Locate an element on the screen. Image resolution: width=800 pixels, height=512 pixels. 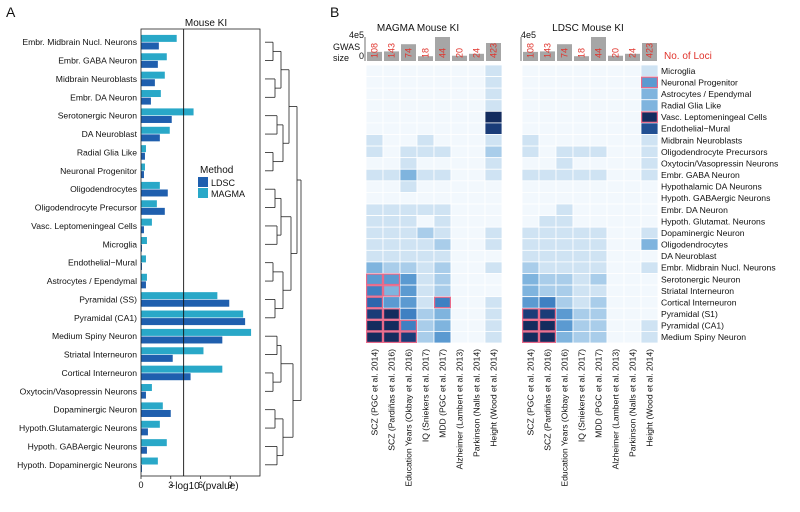
gwas-axis-min: 0 is located at coordinates (361, 56).